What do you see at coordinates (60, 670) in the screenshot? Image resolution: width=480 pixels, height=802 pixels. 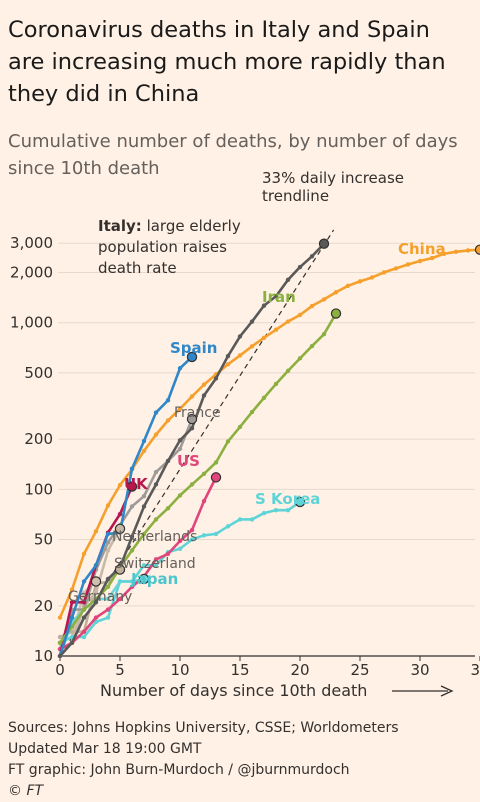 I see `x-tick-label: 0` at bounding box center [60, 670].